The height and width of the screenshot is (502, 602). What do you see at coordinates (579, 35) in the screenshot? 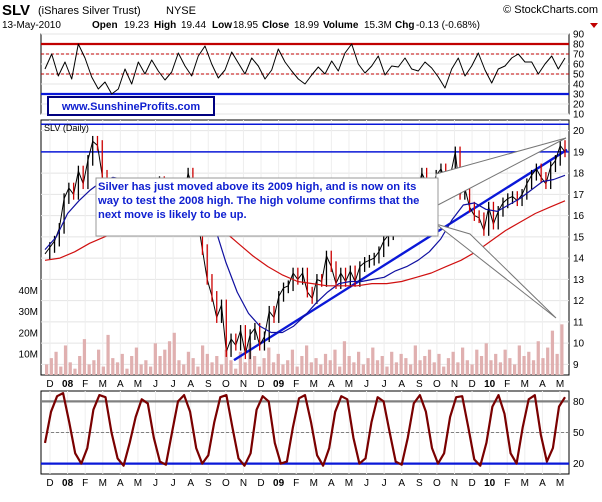
I see `y-tick-top-oscillator-0: 90` at bounding box center [579, 35].